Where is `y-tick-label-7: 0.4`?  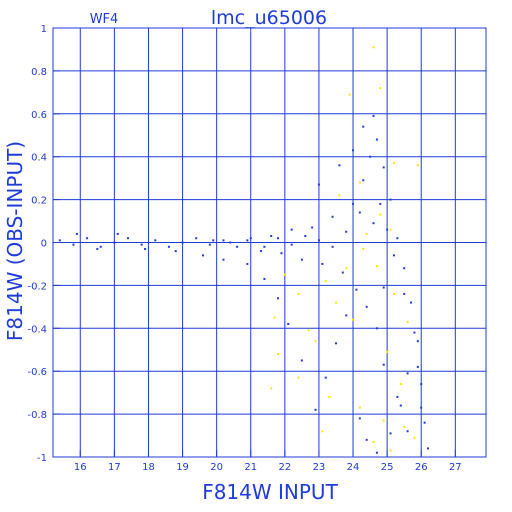
y-tick-label-7: 0.4 is located at coordinates (39, 158).